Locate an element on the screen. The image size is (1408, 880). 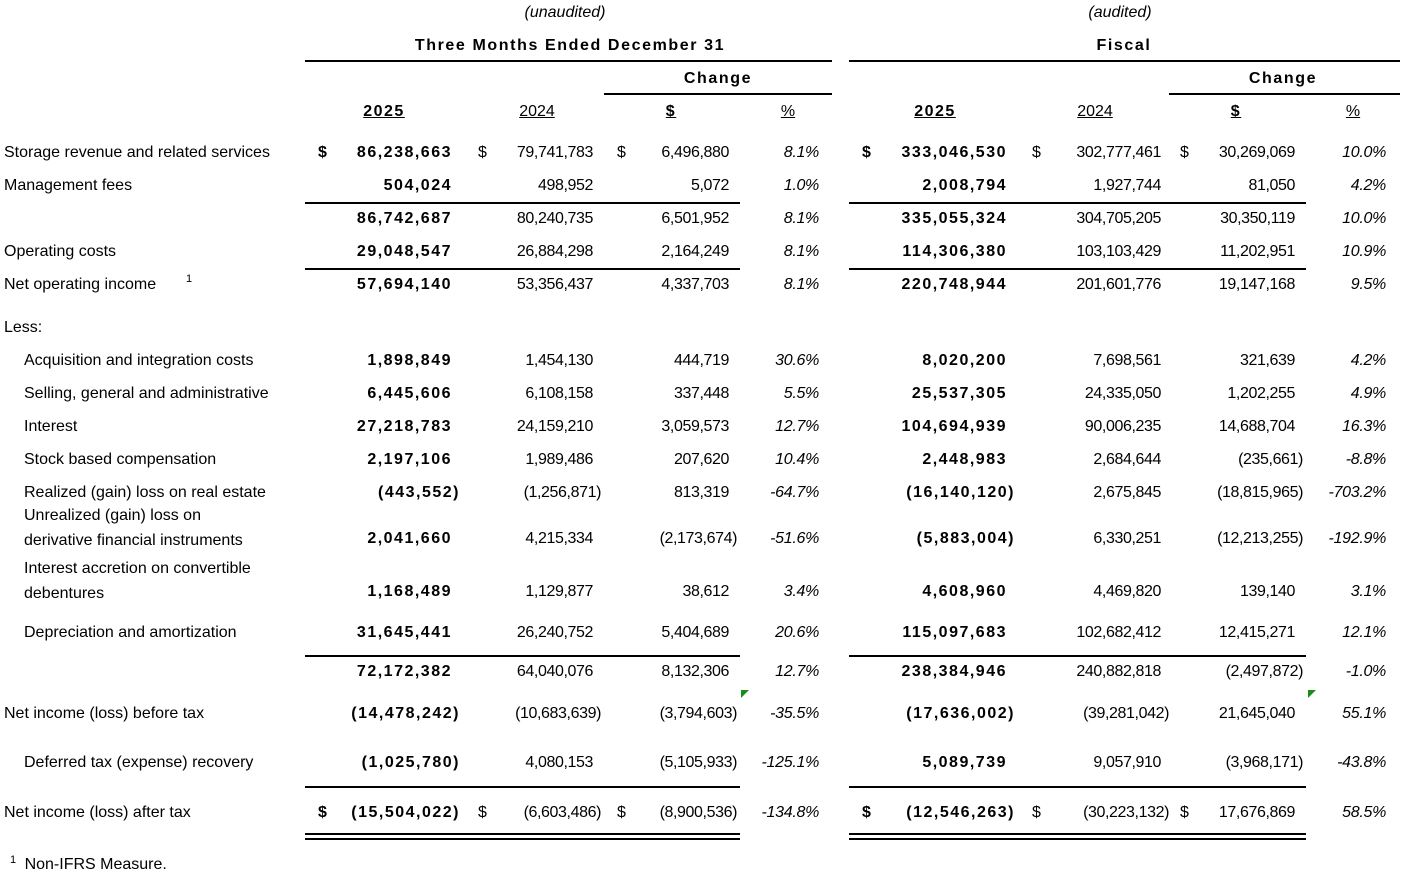
current-year-cell: (17,636,002) is located at coordinates (960, 713).